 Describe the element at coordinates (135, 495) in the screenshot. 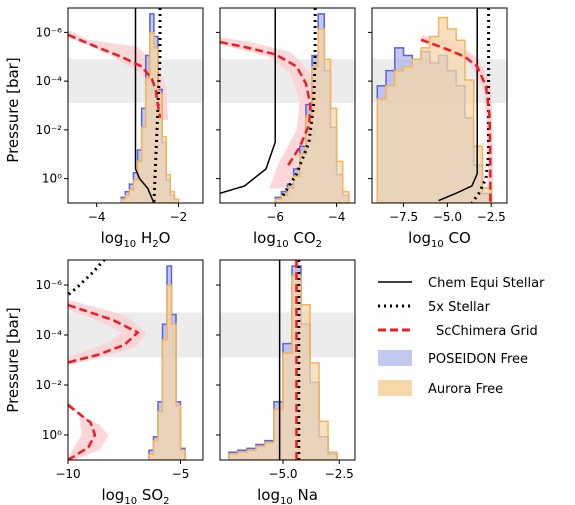

I see `x-axis-label: log10 SO2` at that location.